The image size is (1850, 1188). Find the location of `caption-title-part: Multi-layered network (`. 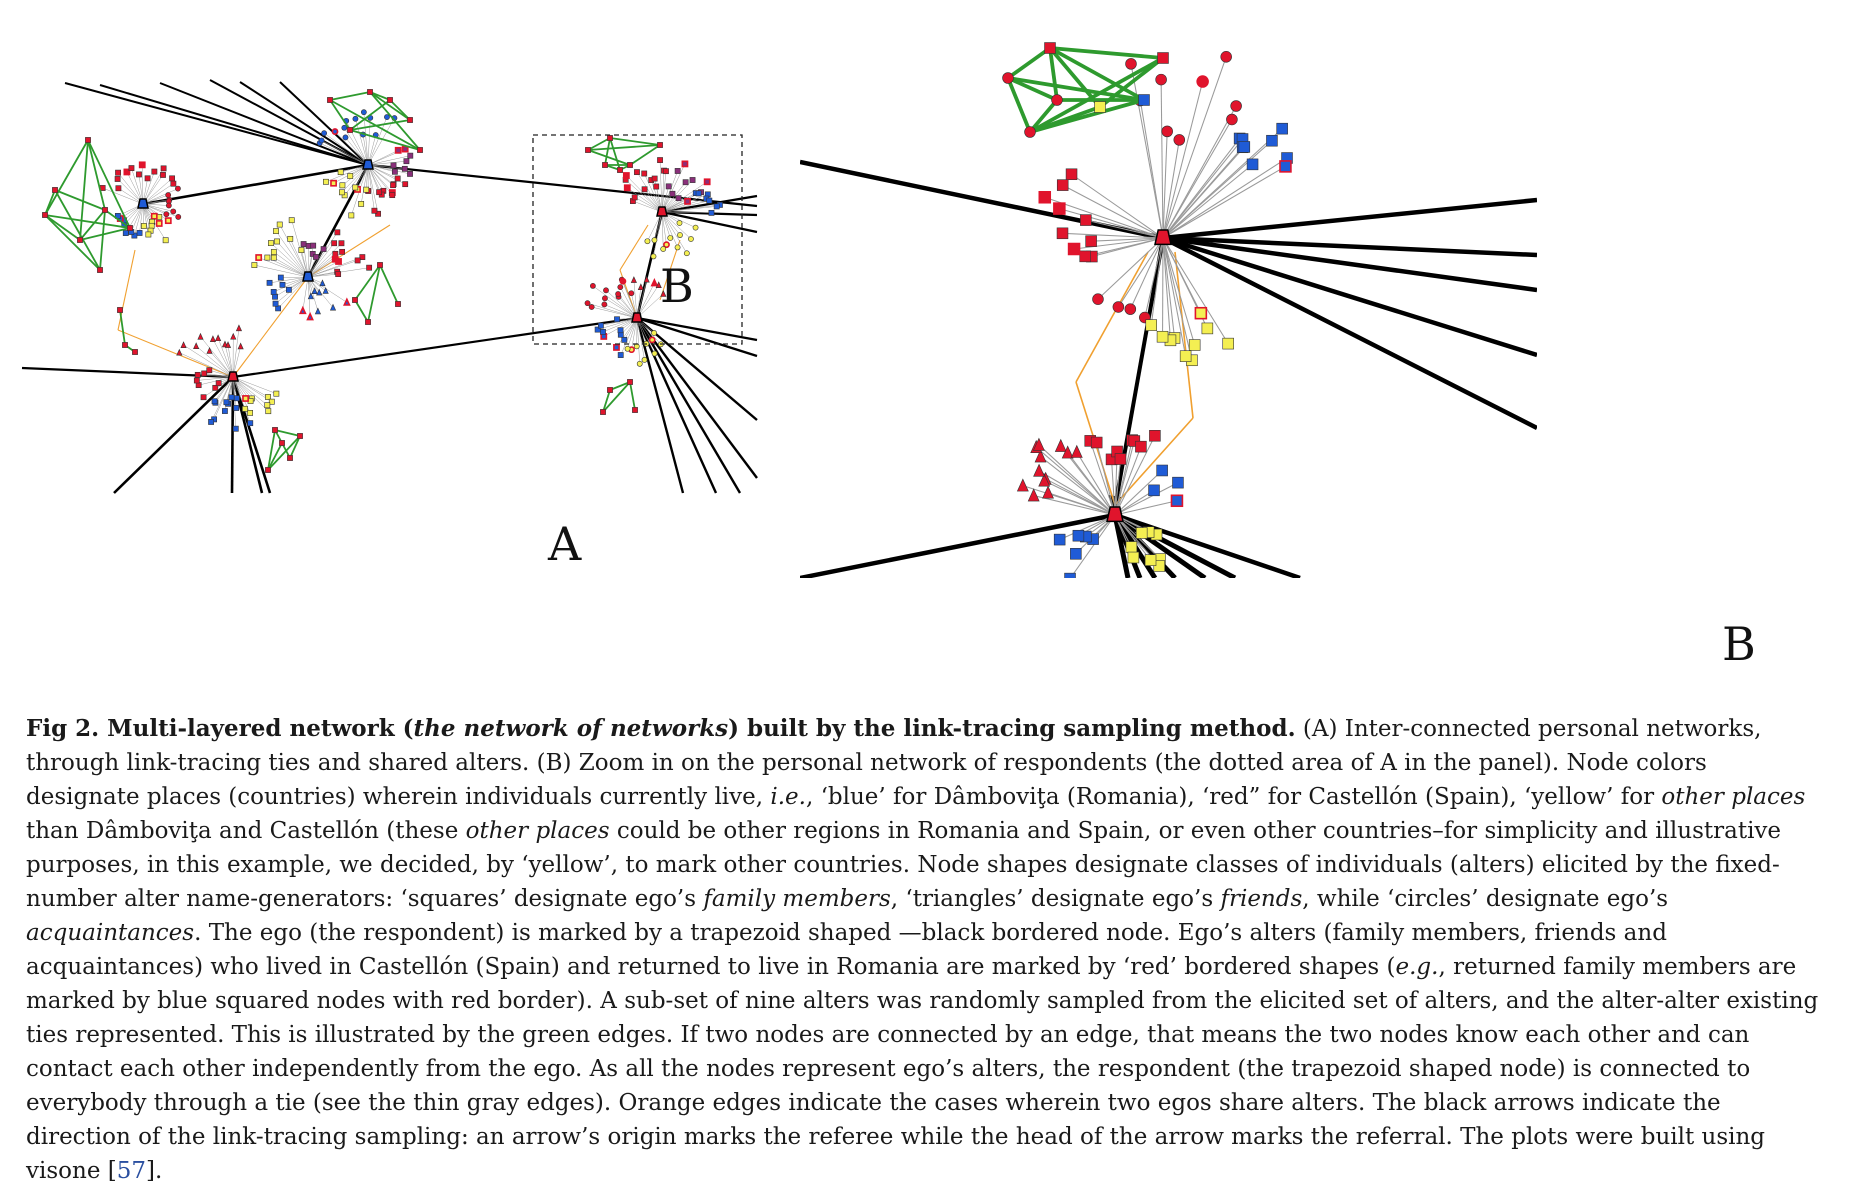

caption-title-part: Multi-layered network ( is located at coordinates (256, 728).